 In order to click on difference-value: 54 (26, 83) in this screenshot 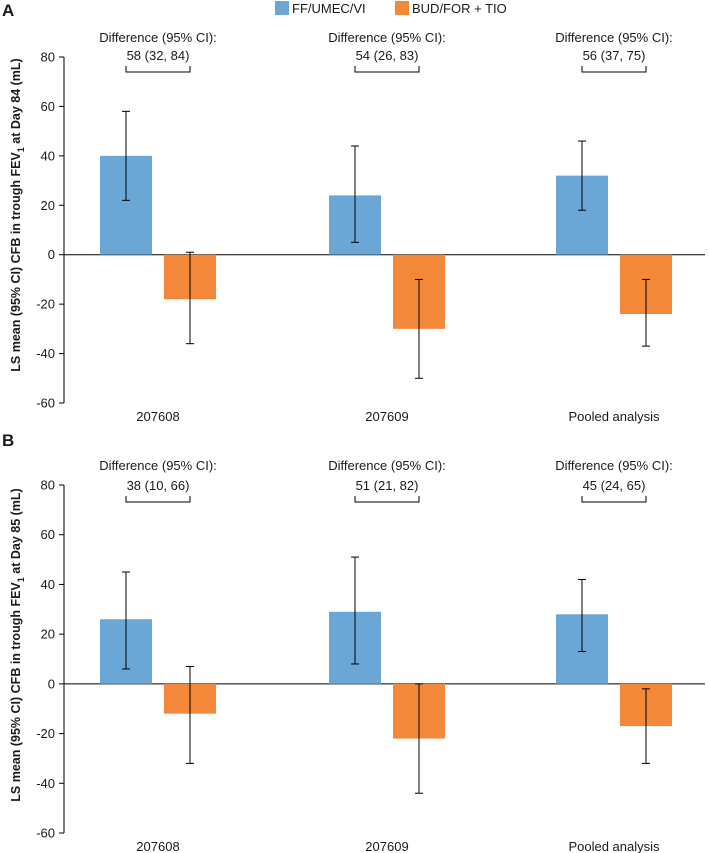, I will do `click(387, 55)`.